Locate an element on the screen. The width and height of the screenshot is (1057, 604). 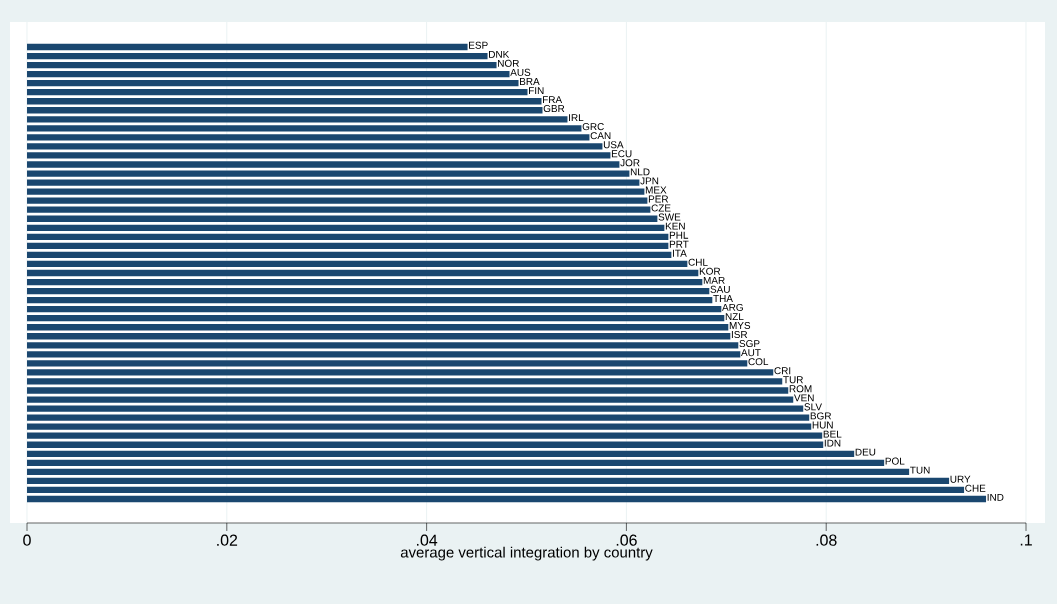
y-tick-label: TUR is located at coordinates (793, 380).